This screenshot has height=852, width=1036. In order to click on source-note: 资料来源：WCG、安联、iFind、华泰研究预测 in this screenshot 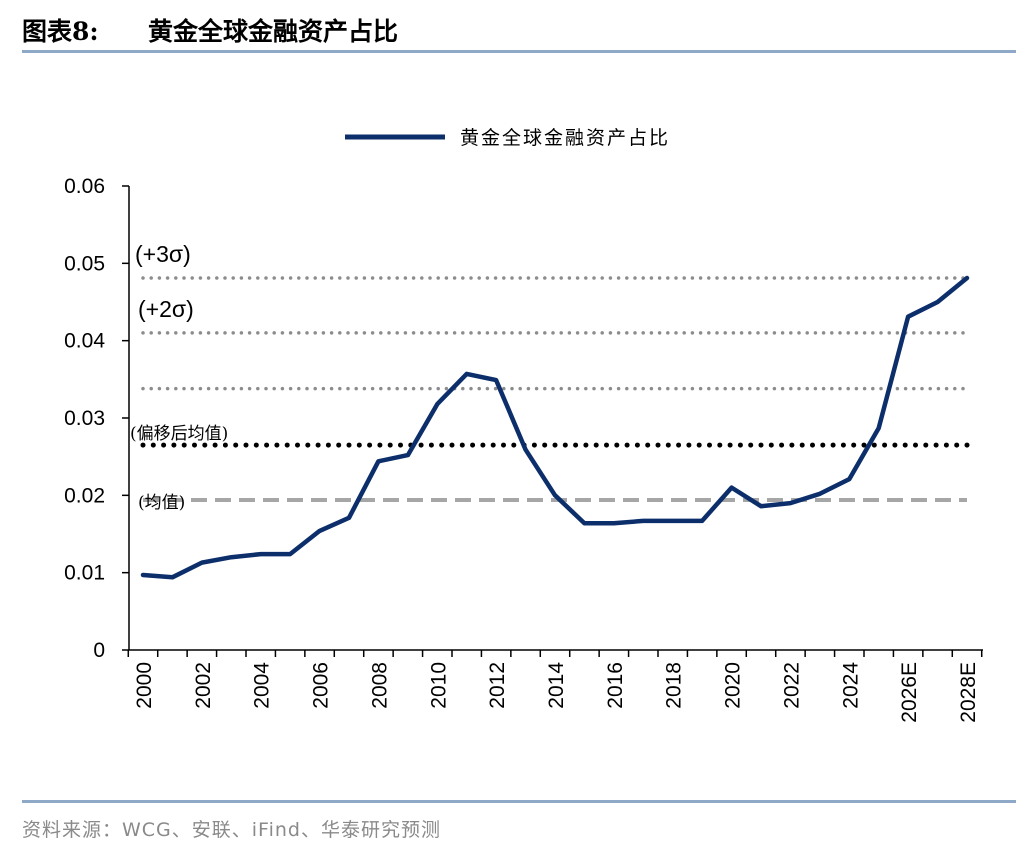, I will do `click(231, 830)`.